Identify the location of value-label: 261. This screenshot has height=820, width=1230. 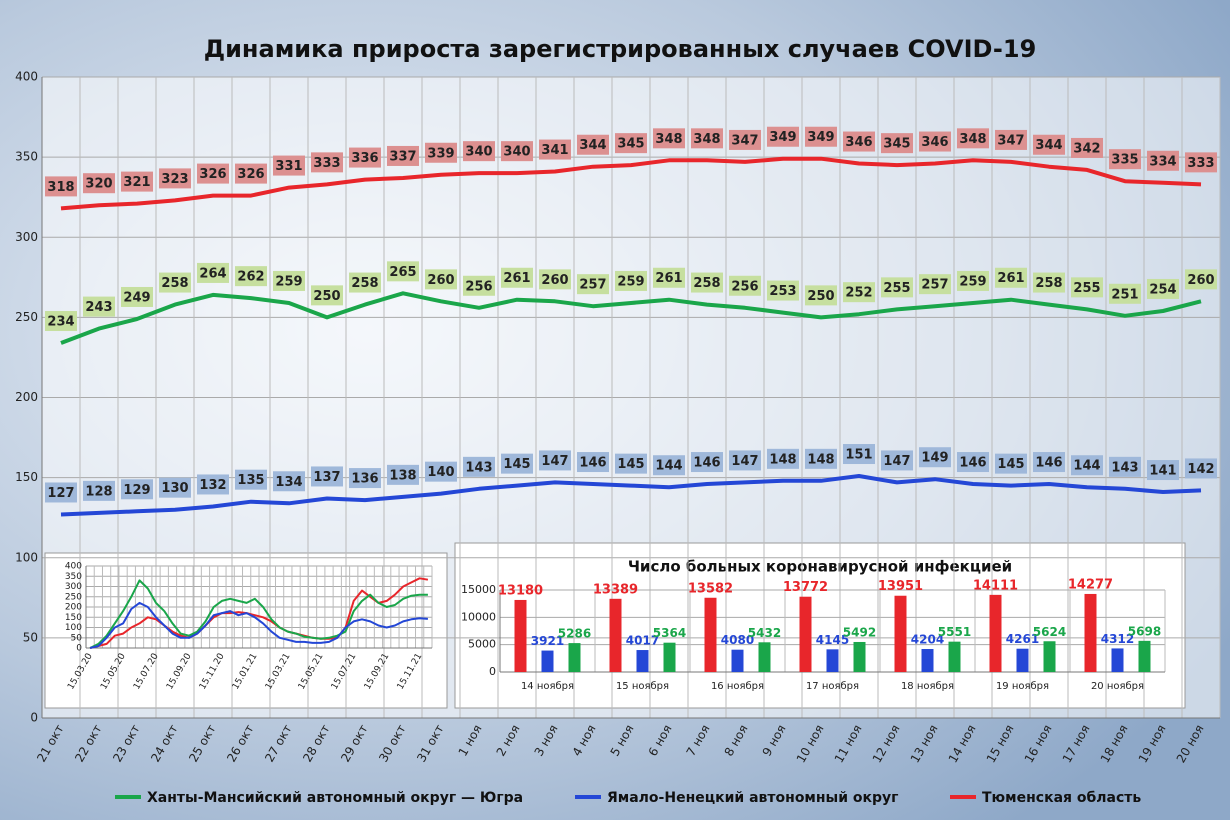
(516, 278).